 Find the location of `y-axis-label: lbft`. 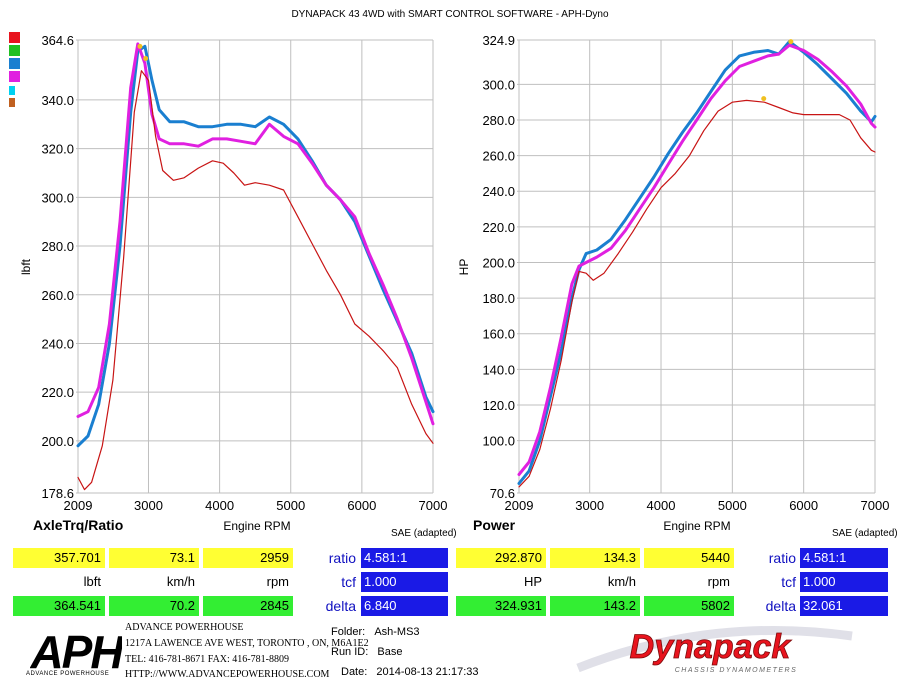

y-axis-label: lbft is located at coordinates (26, 266).